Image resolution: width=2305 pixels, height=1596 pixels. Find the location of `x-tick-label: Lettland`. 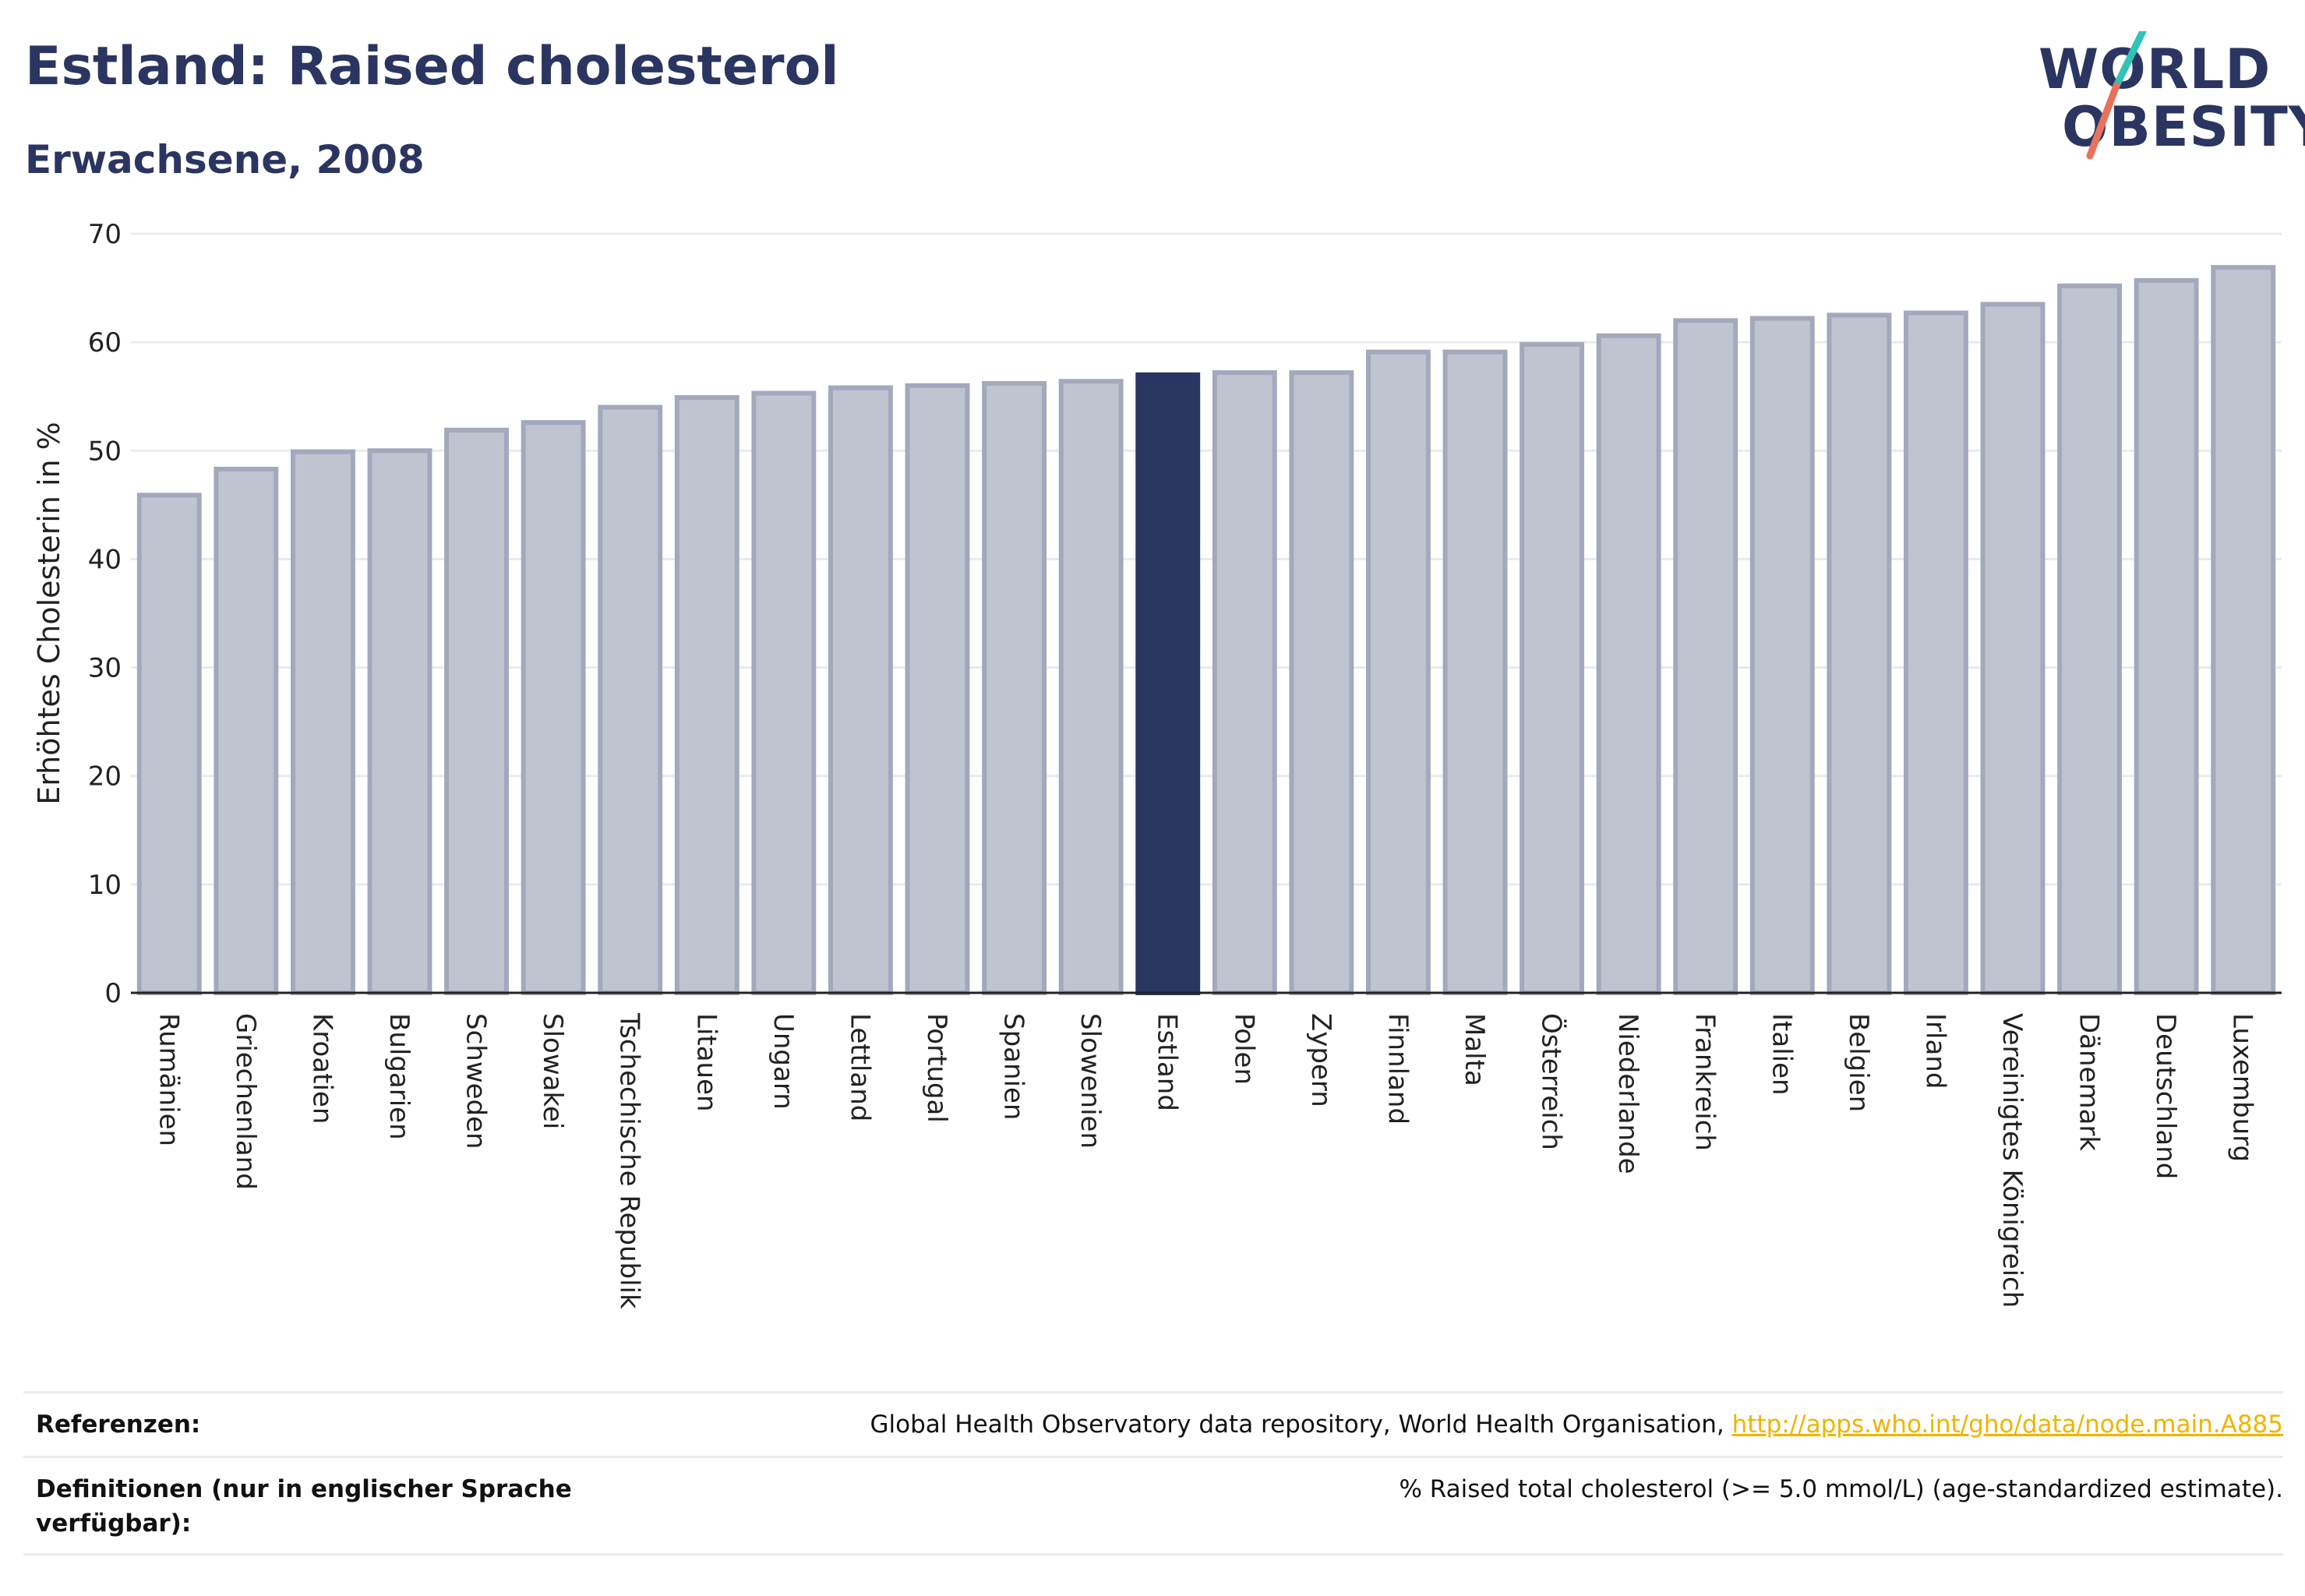

x-tick-label: Lettland is located at coordinates (860, 1067).